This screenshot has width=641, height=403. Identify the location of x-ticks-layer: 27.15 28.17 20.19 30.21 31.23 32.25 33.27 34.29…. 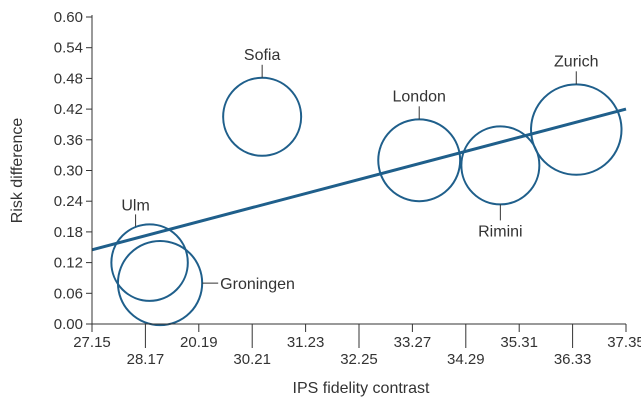
(357, 346).